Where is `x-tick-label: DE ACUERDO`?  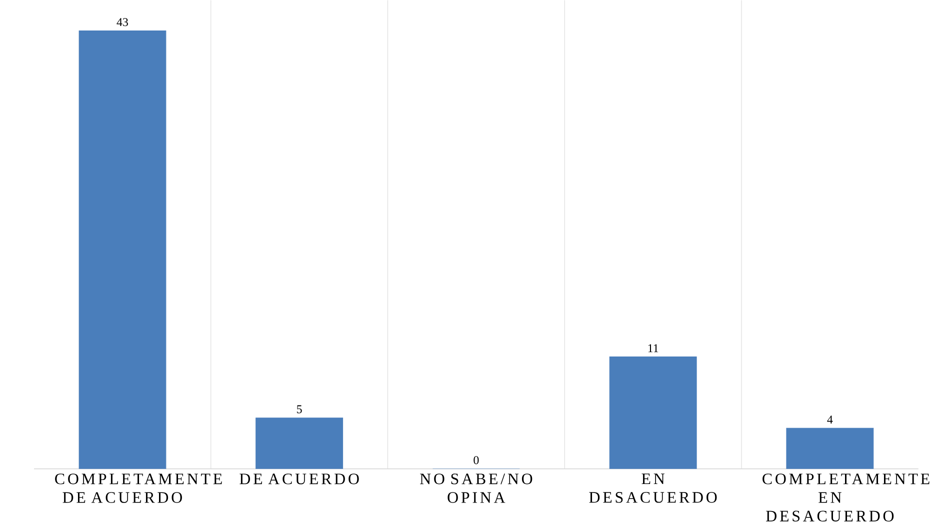
x-tick-label: DE ACUERDO is located at coordinates (299, 478).